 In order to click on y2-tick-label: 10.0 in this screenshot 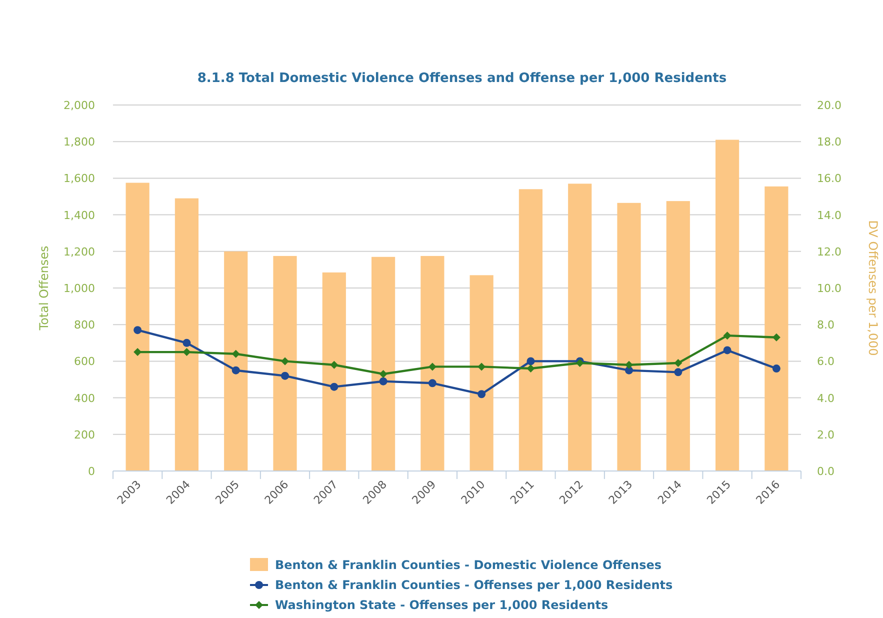, I will do `click(829, 288)`.